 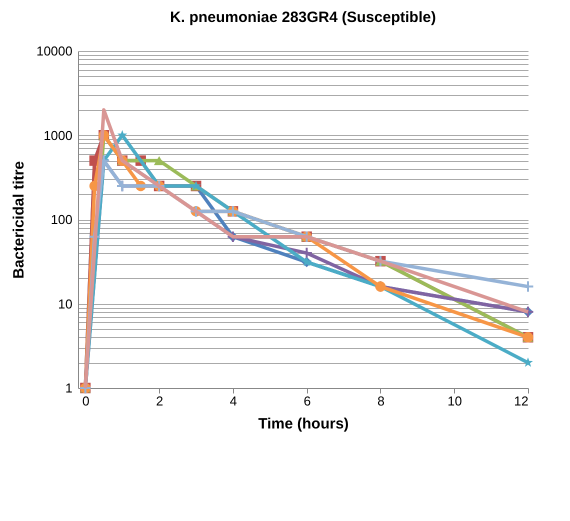 I want to click on y-axis-title: Bactericidal titre, so click(x=19, y=220).